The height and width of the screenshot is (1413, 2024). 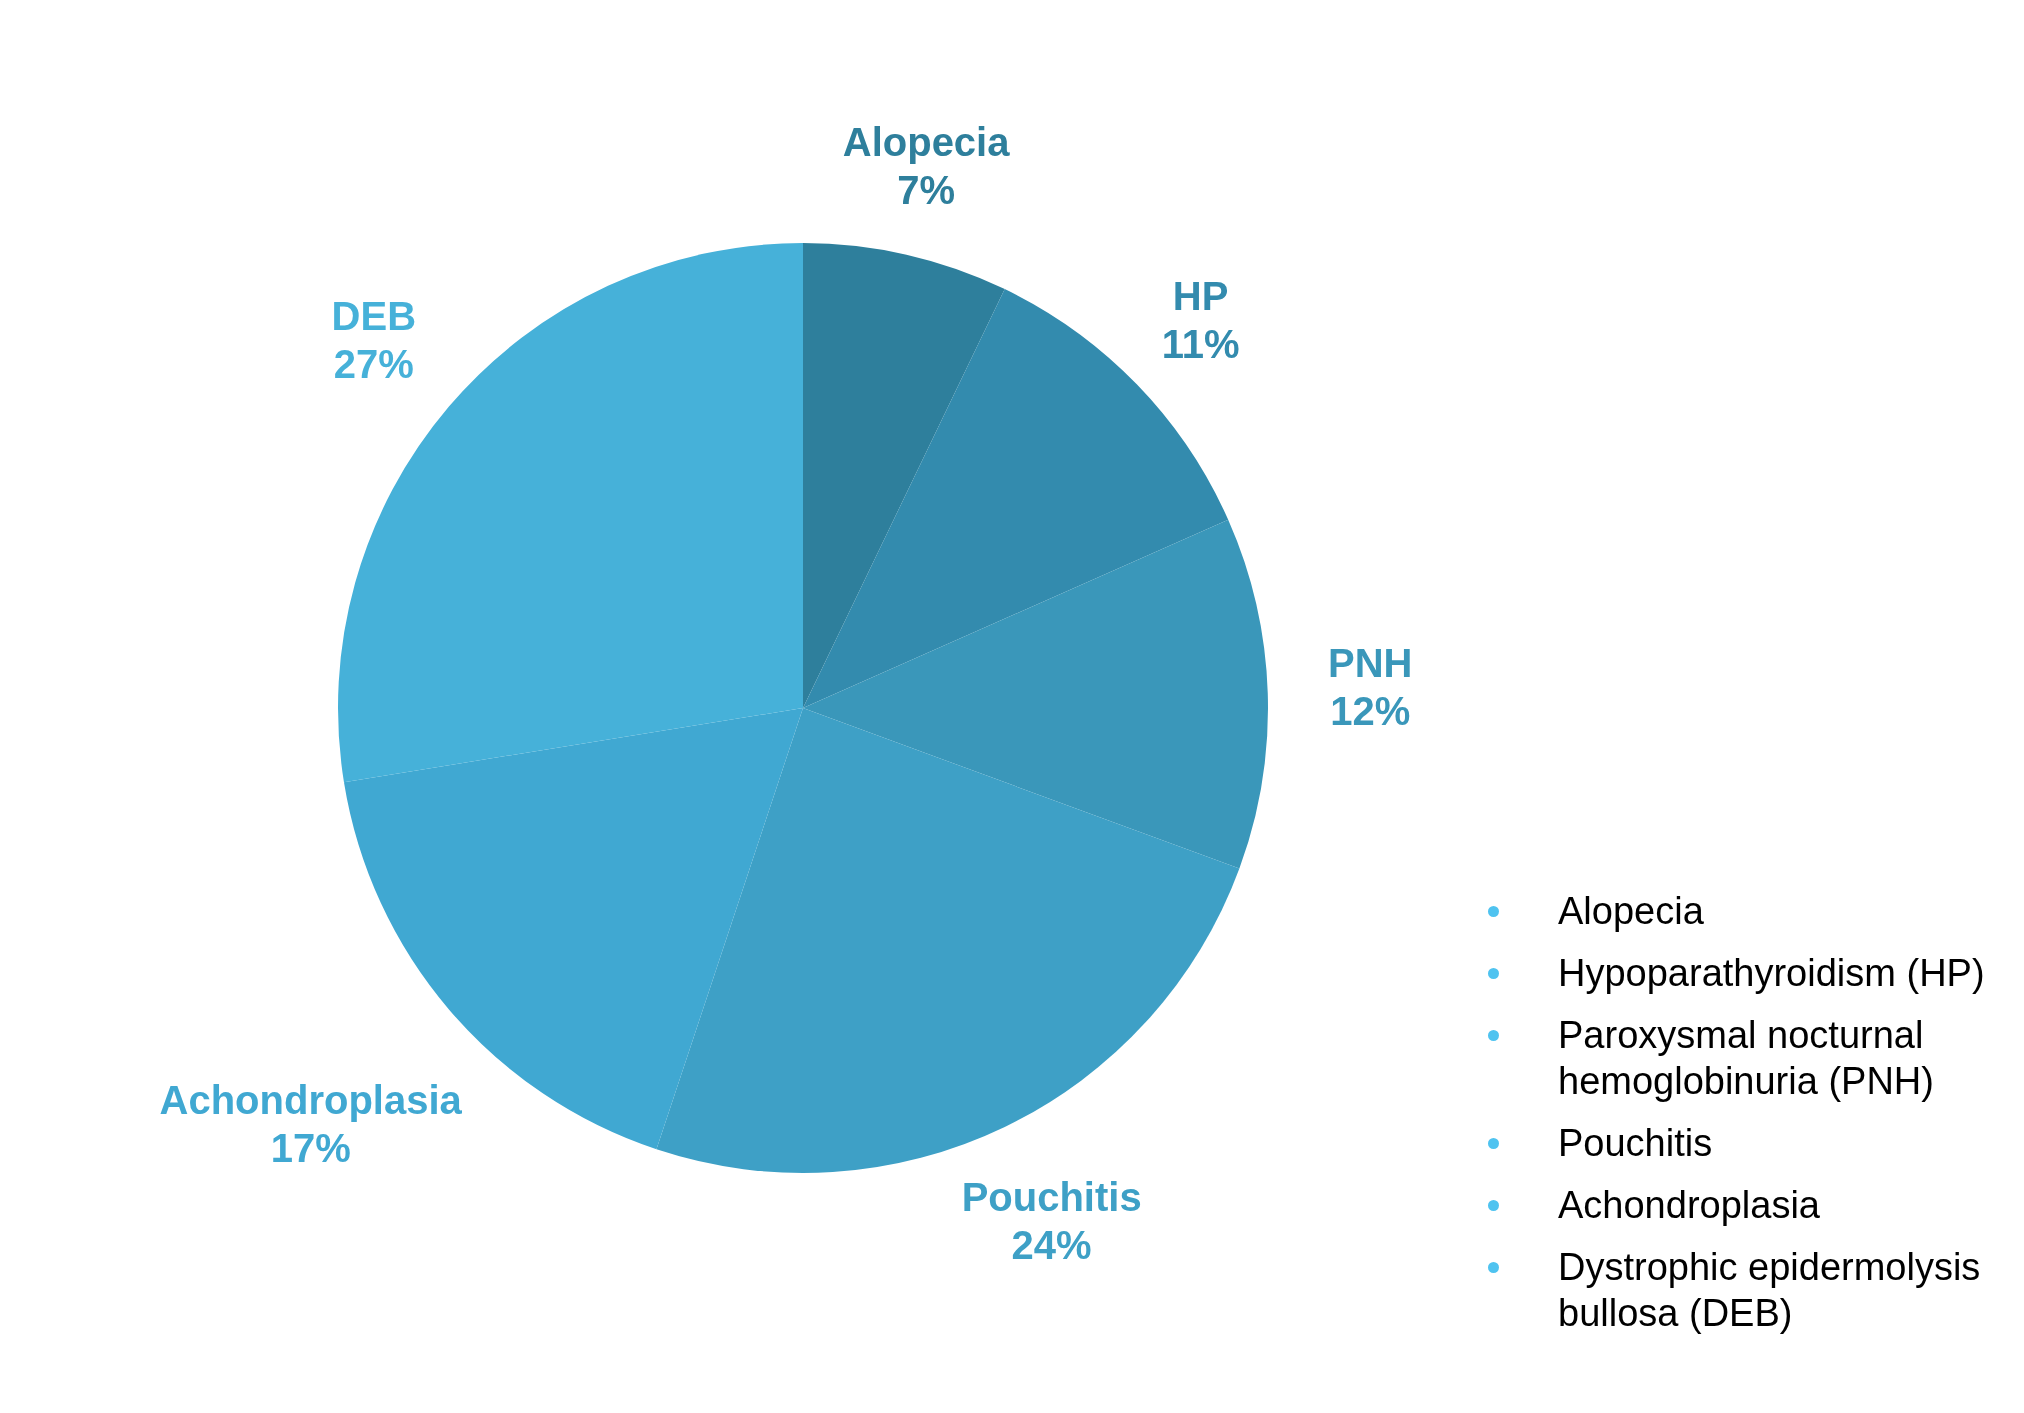 What do you see at coordinates (1771, 973) in the screenshot?
I see `text: Hypoparathyroidism (HP)` at bounding box center [1771, 973].